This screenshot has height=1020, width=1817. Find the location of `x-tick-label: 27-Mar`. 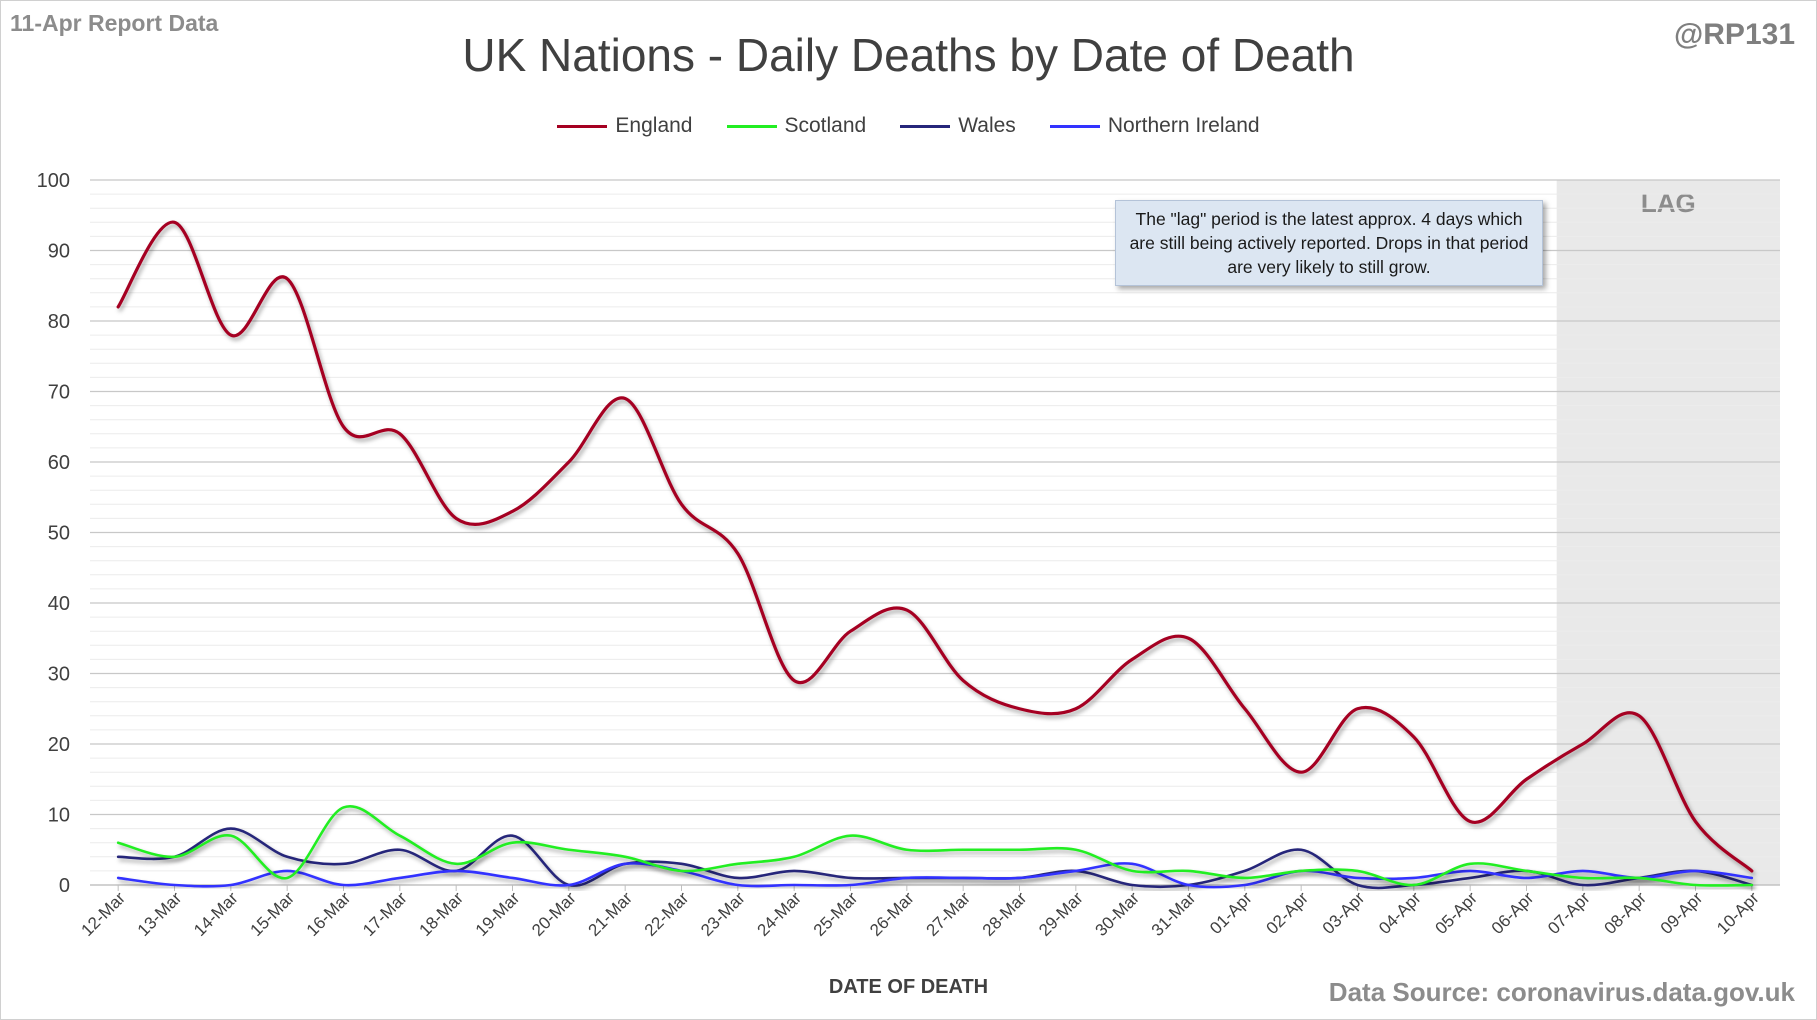

x-tick-label: 27-Mar is located at coordinates (948, 914).